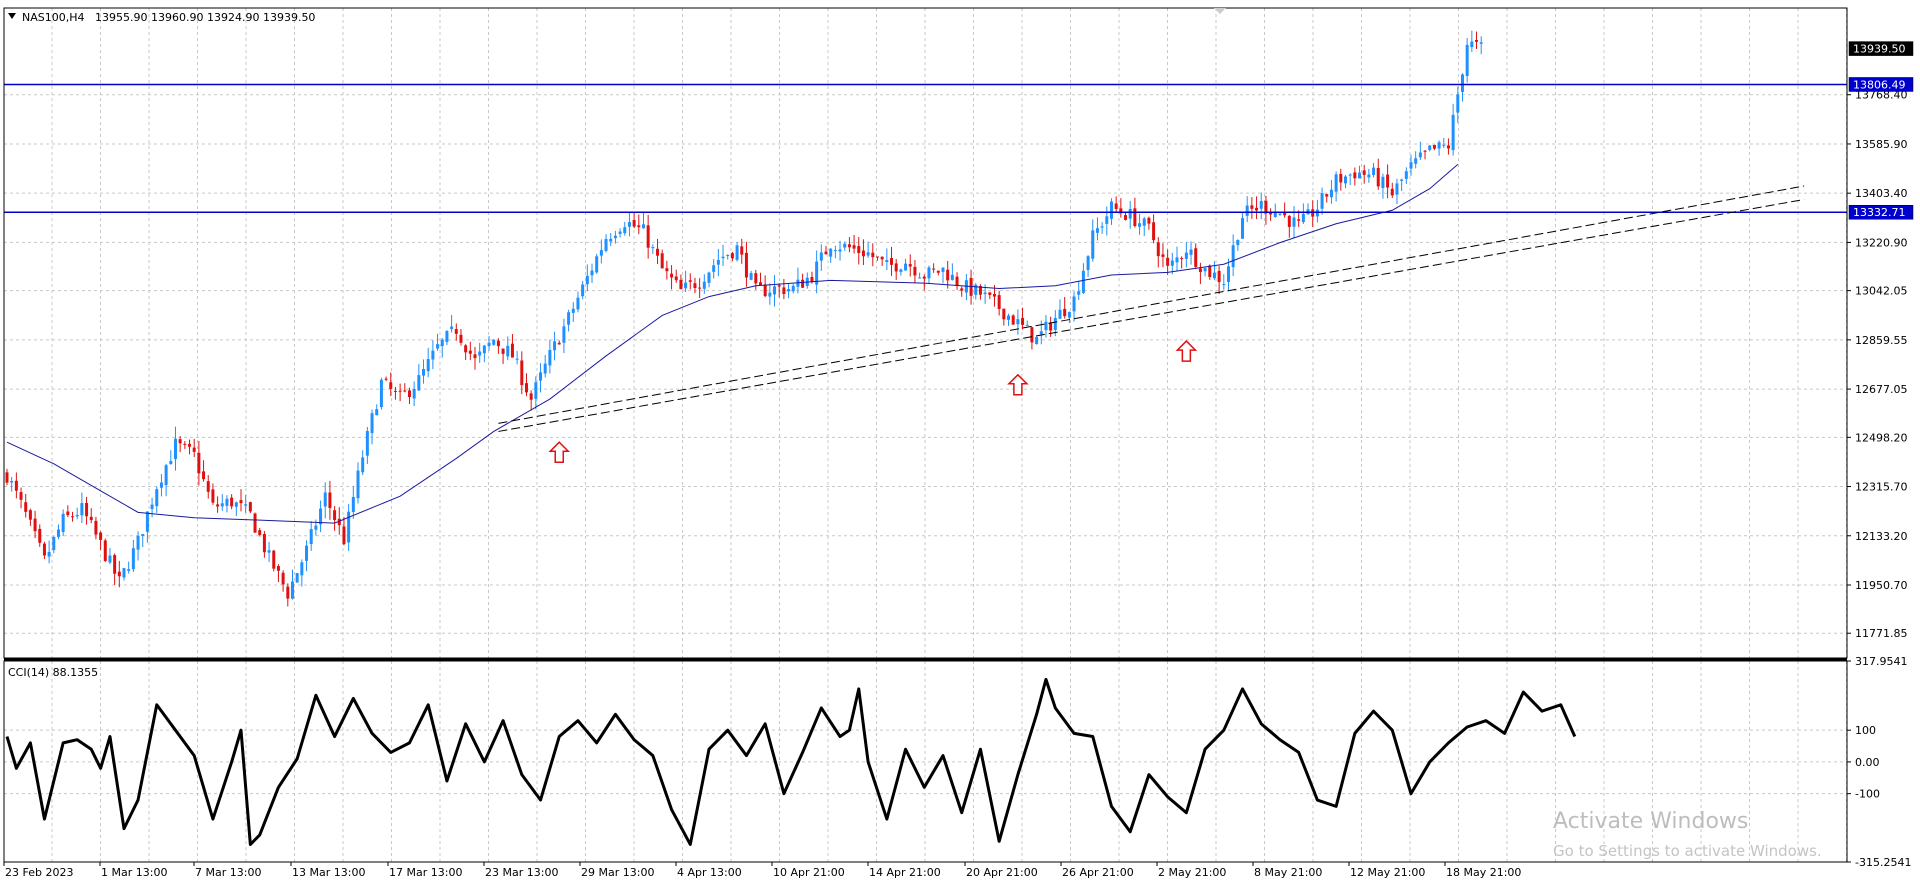  Describe the element at coordinates (1192, 872) in the screenshot. I see `time-tick-label: 2 May 21:00` at that location.